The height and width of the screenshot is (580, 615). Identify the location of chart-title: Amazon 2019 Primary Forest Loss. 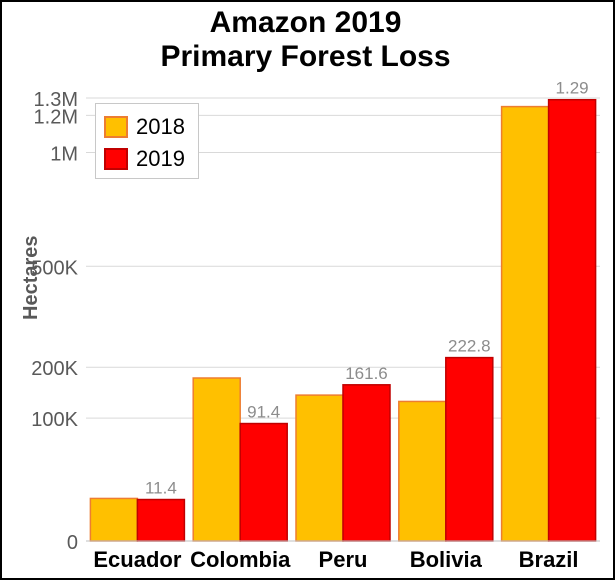
(305, 40).